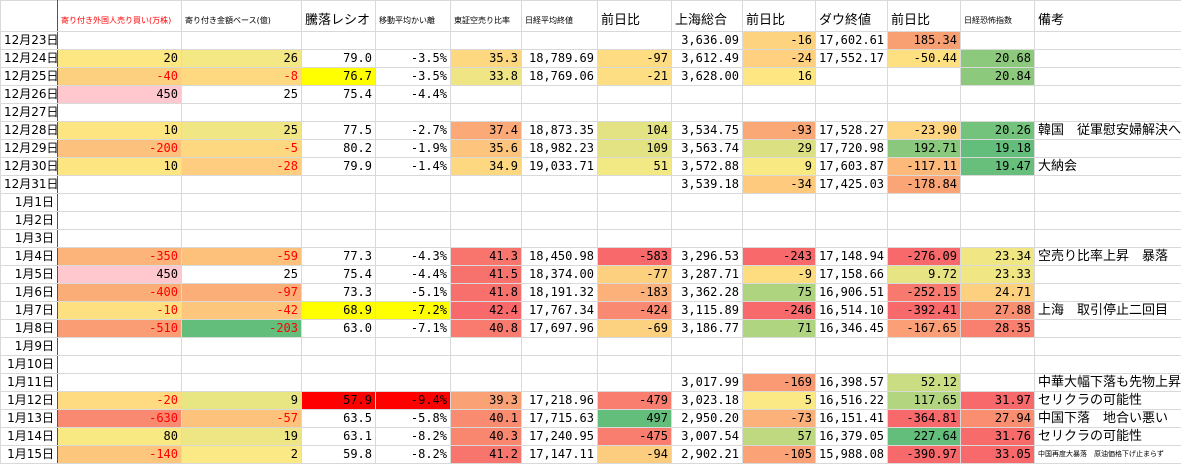 The height and width of the screenshot is (465, 1181). I want to click on value-cell: 16,379.05, so click(851, 436).